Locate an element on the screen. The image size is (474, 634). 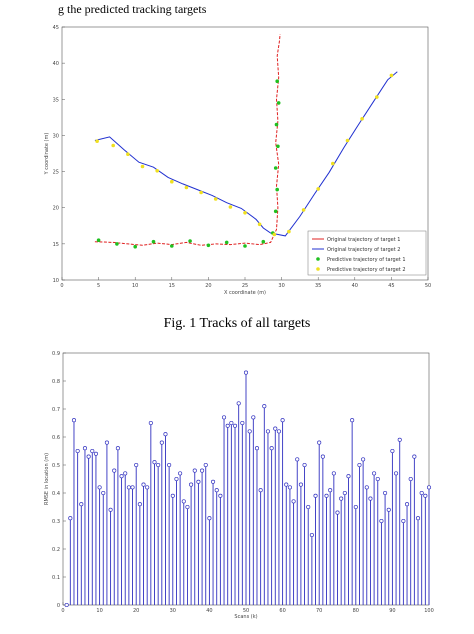
x-tick-label: 70 is located at coordinates (319, 611).